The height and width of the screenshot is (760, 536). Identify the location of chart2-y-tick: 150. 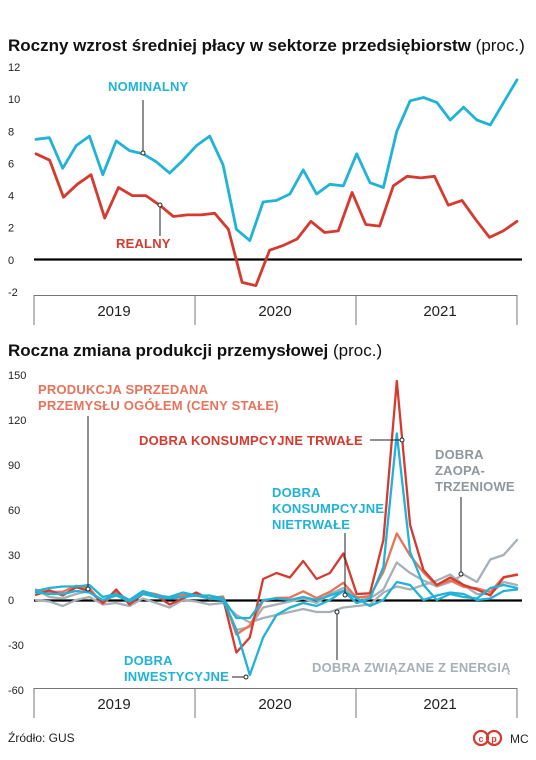
(17, 376).